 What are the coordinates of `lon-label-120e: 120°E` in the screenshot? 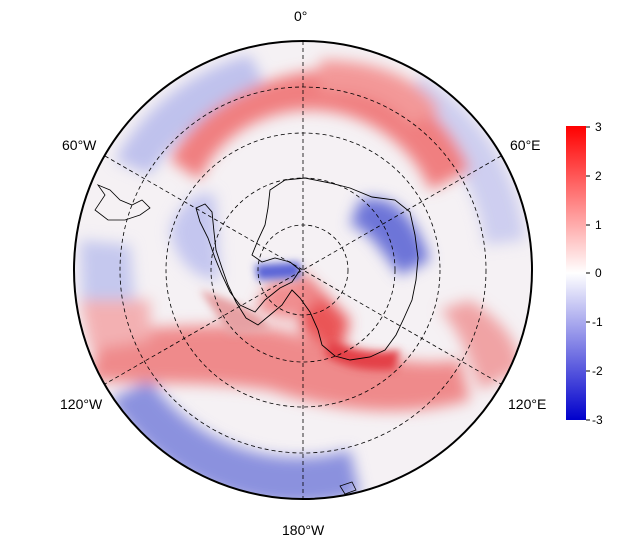 It's located at (527, 404).